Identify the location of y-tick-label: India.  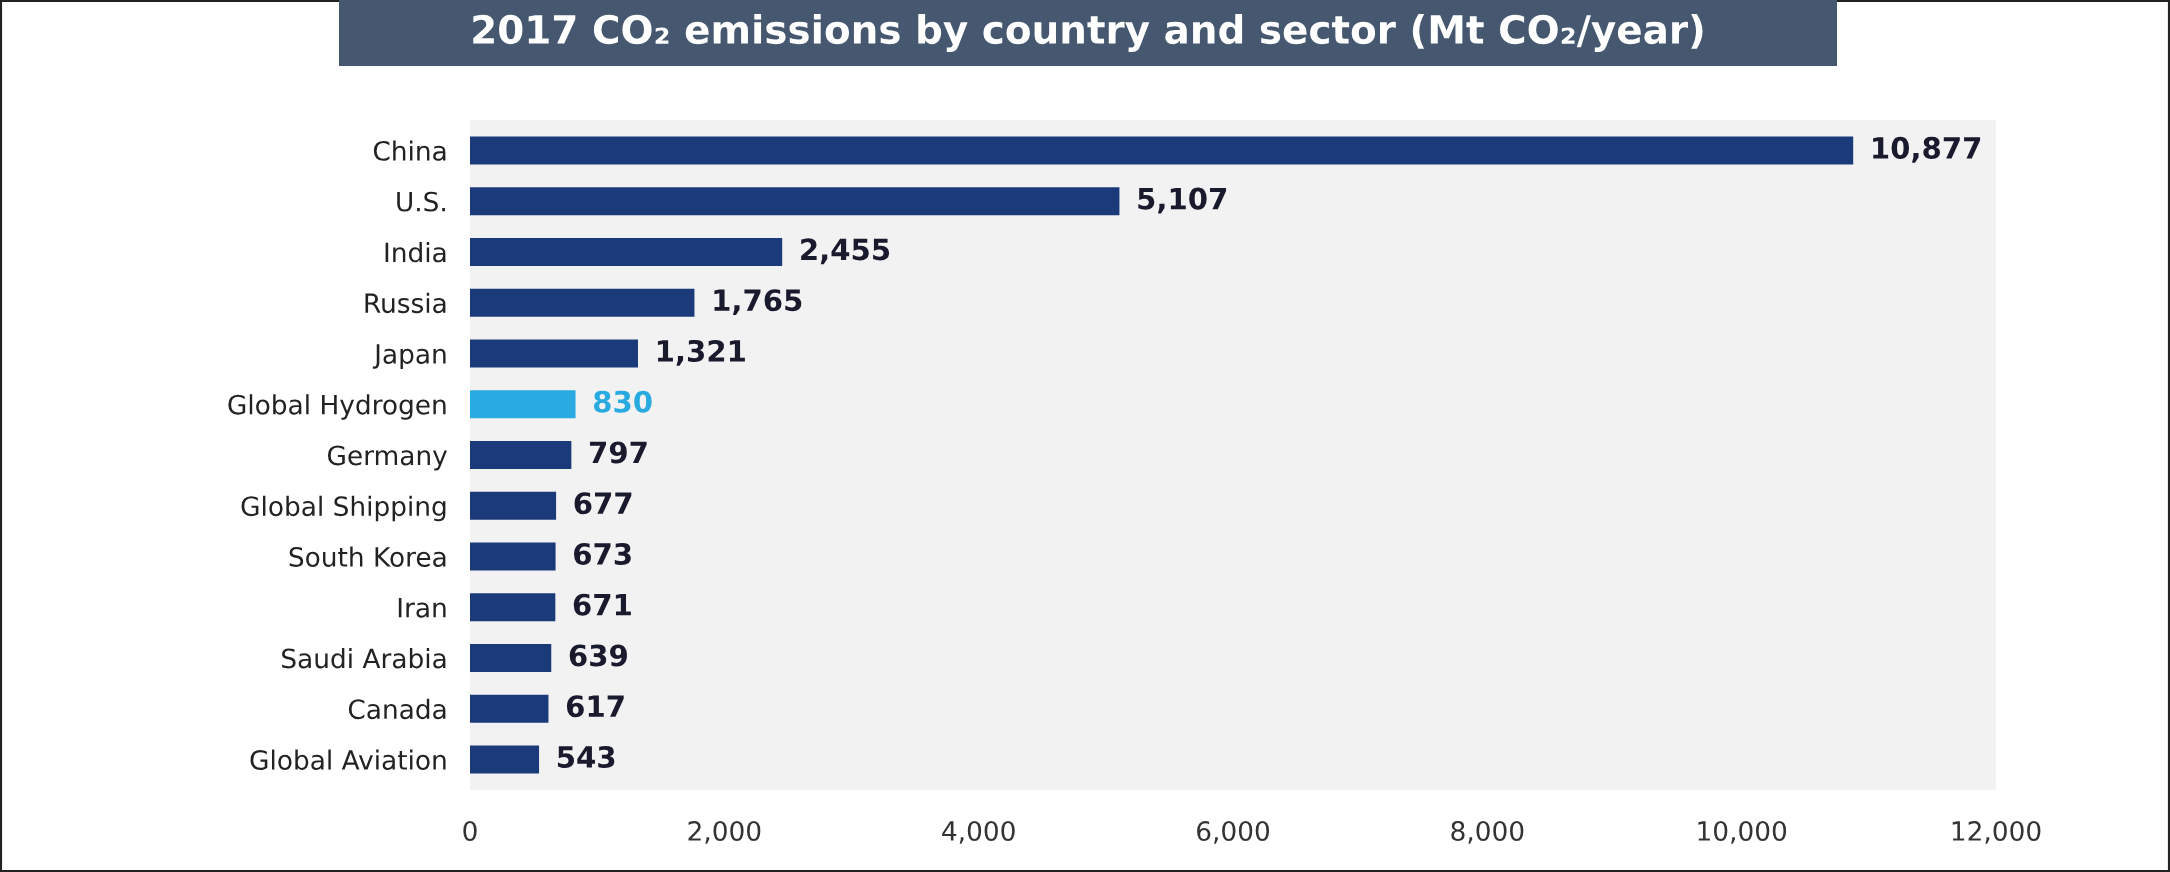
(415, 252).